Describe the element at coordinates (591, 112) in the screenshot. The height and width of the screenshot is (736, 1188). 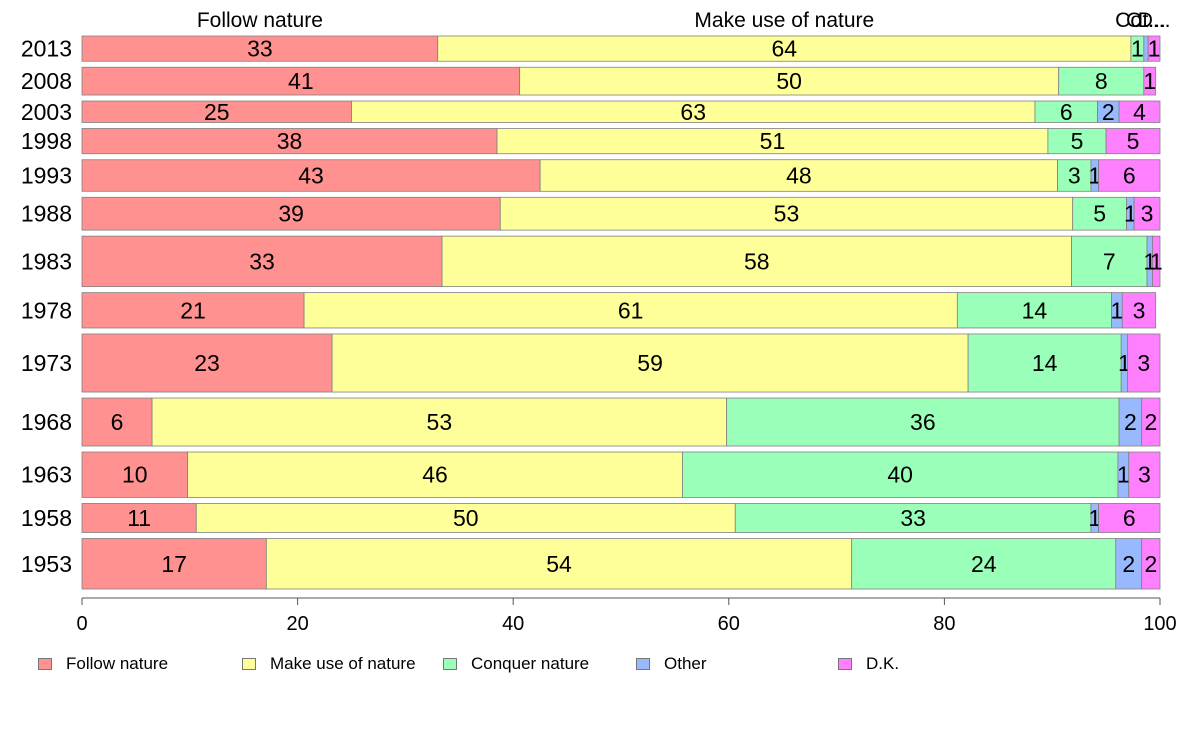
I see `bar-row-2003: 2003 25 63 6 2 4` at that location.